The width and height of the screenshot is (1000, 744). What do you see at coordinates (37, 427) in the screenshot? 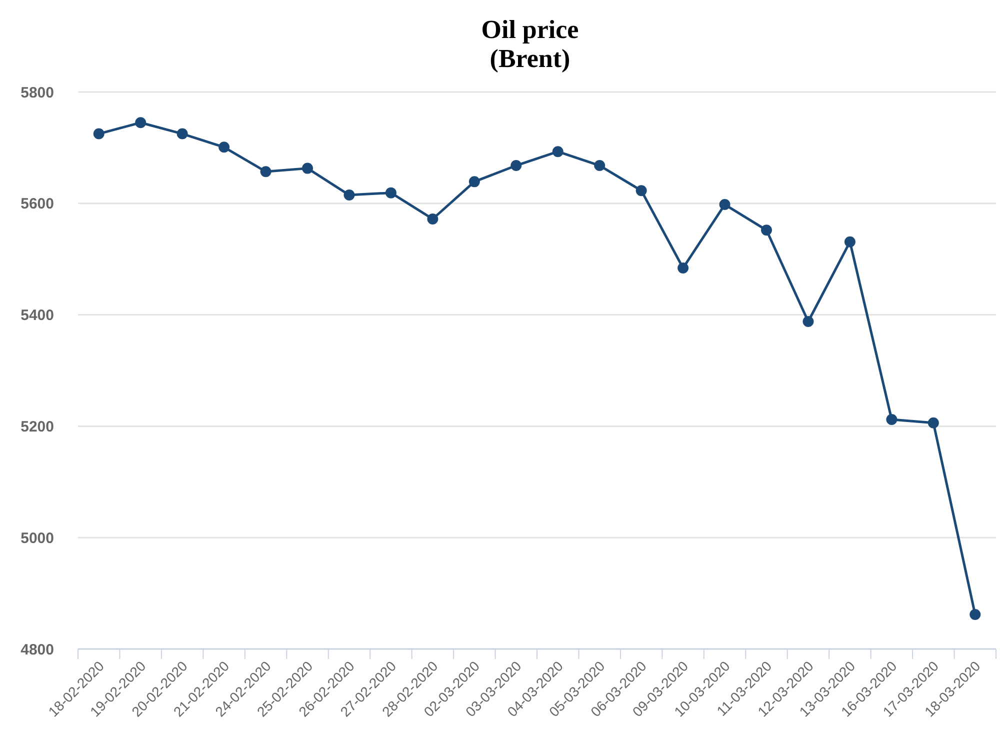
I see `y-tick-label: 5200` at bounding box center [37, 427].